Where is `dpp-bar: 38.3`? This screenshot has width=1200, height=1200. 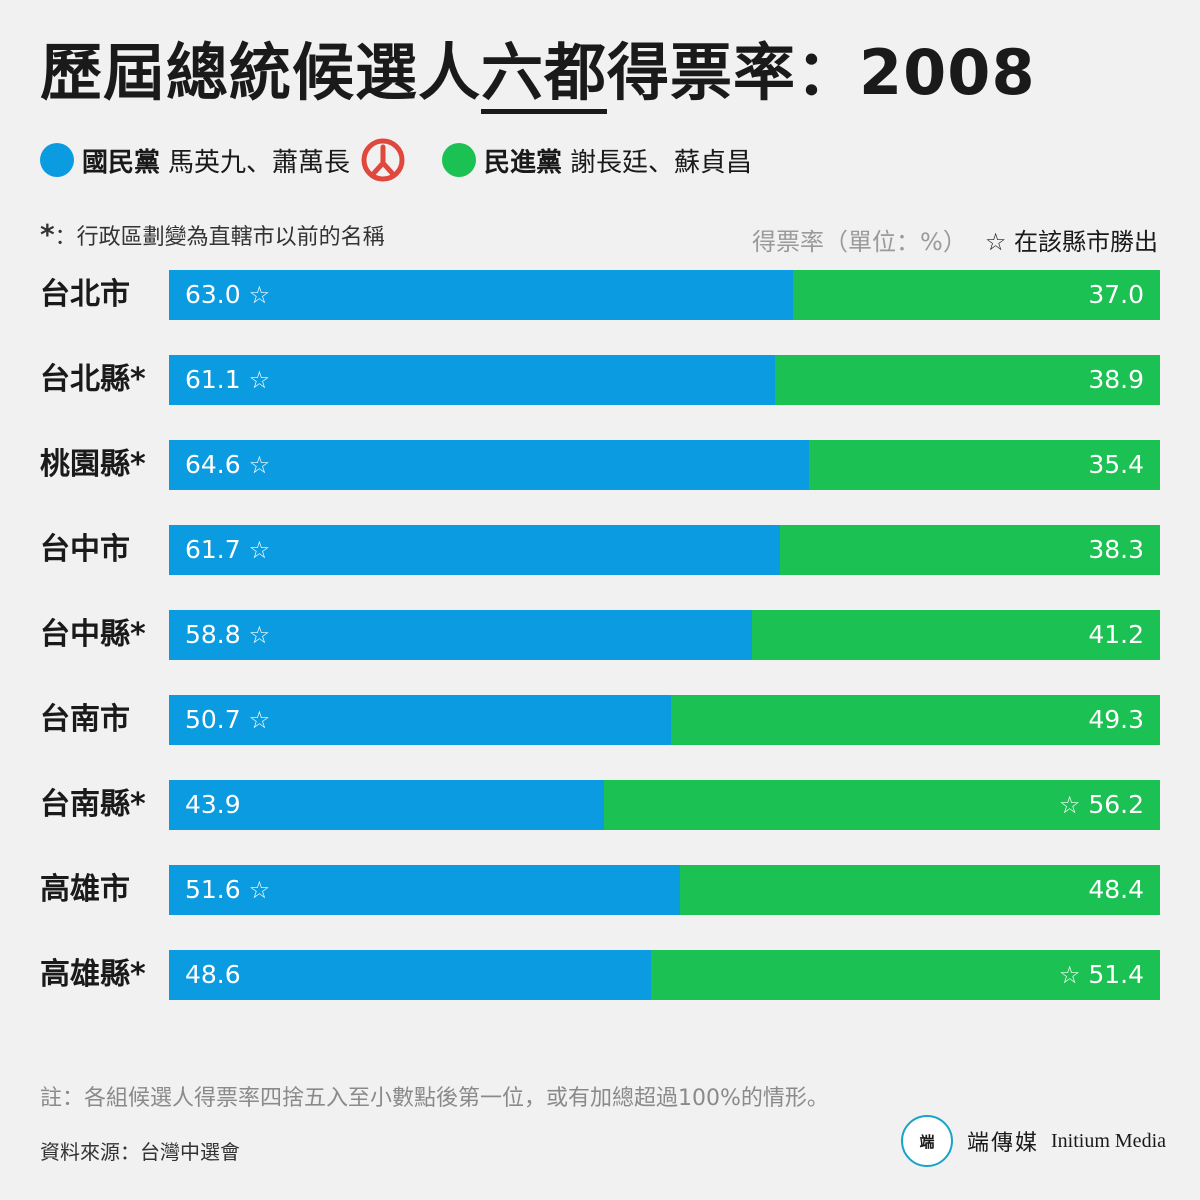 dpp-bar: 38.3 is located at coordinates (970, 550).